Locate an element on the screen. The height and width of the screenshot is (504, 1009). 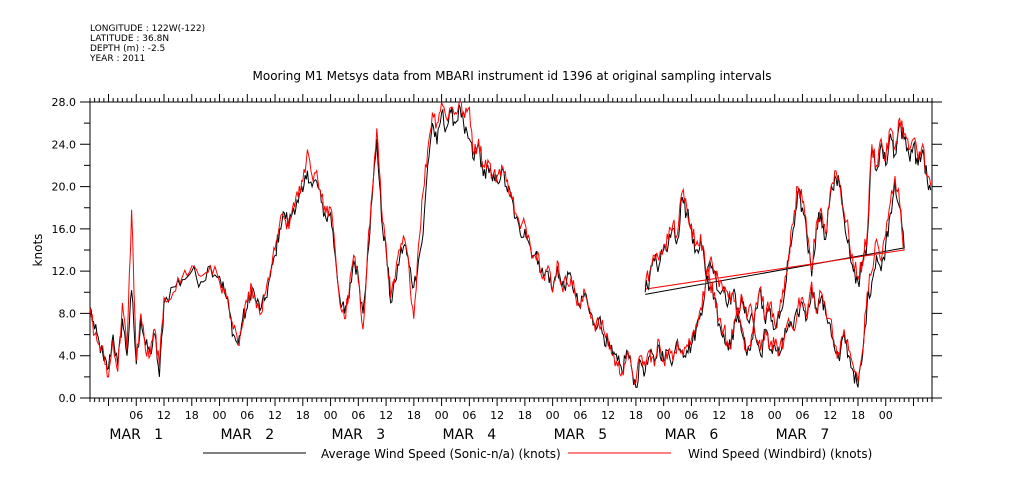
day-label: MAR 4 is located at coordinates (470, 435).